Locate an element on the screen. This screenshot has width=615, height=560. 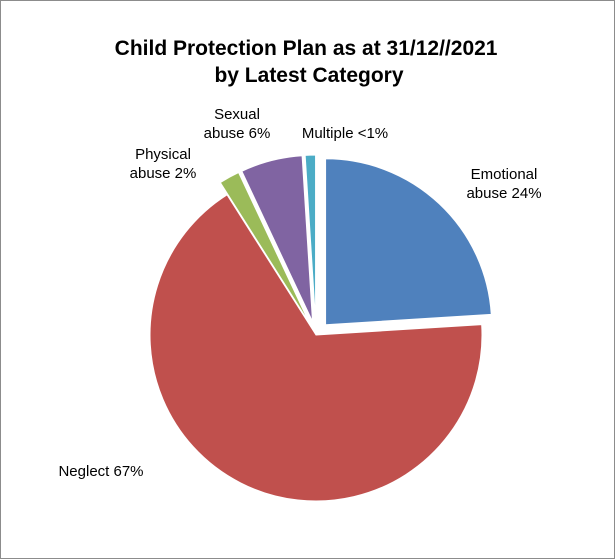
pie-slice-multiple is located at coordinates (310, 238).